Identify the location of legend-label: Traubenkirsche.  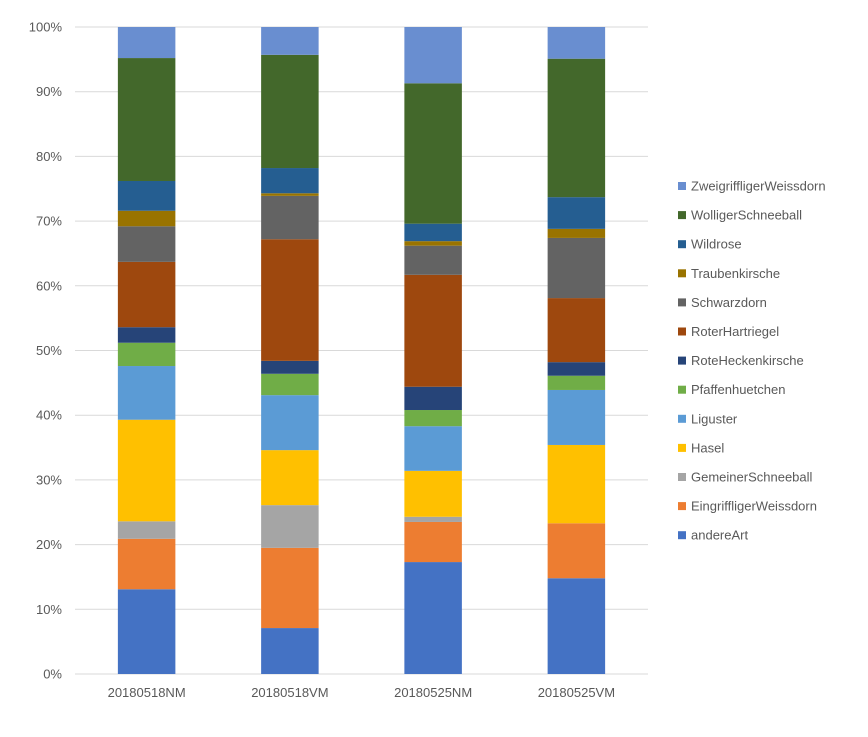
(735, 273).